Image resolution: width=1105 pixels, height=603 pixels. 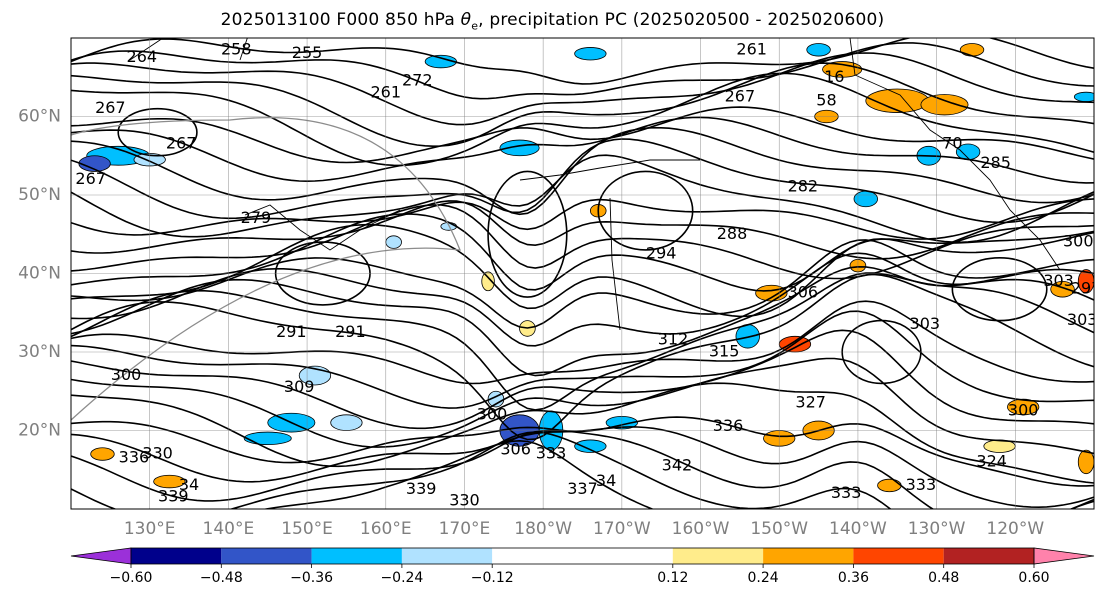 What do you see at coordinates (661, 252) in the screenshot?
I see `contour-label: 294` at bounding box center [661, 252].